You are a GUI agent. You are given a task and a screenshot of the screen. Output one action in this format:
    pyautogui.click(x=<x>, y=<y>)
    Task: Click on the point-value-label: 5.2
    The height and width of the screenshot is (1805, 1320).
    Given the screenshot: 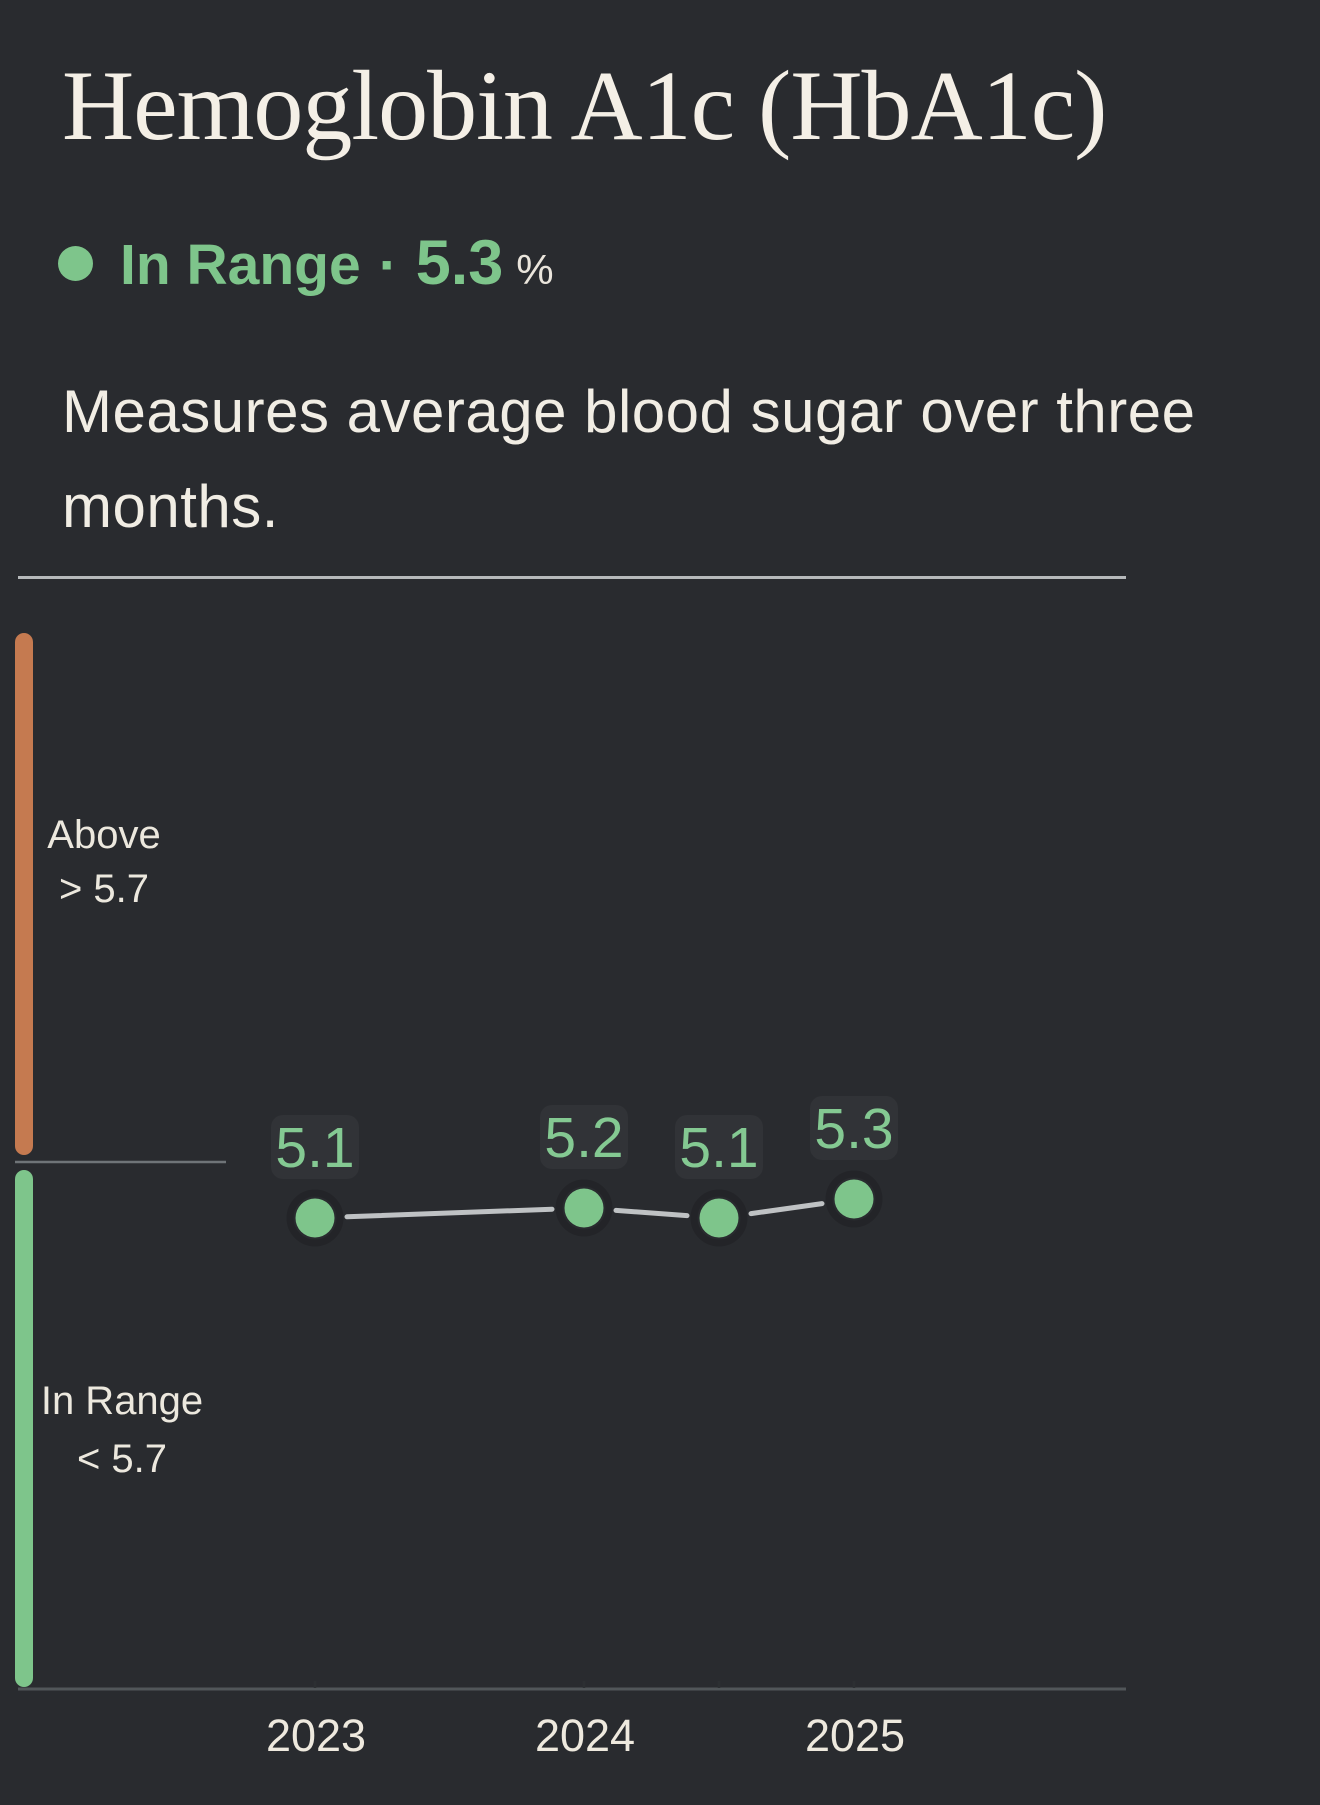 What is the action you would take?
    pyautogui.click(x=583, y=1138)
    